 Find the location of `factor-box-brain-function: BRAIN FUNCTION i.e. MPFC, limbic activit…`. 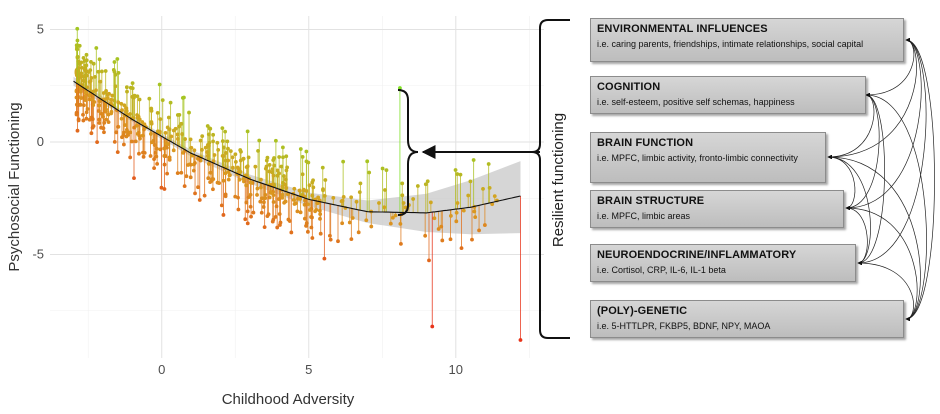

factor-box-brain-function: BRAIN FUNCTION i.e. MPFC, limbic activit… is located at coordinates (708, 157).